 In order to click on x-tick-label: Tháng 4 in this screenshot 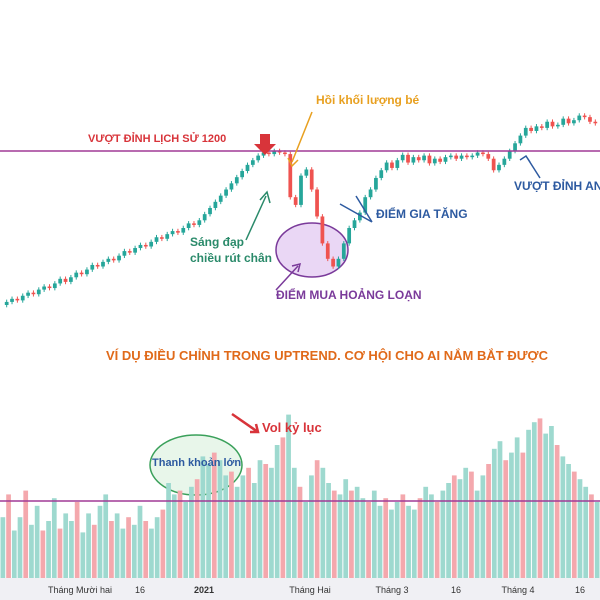, I will do `click(517, 590)`.